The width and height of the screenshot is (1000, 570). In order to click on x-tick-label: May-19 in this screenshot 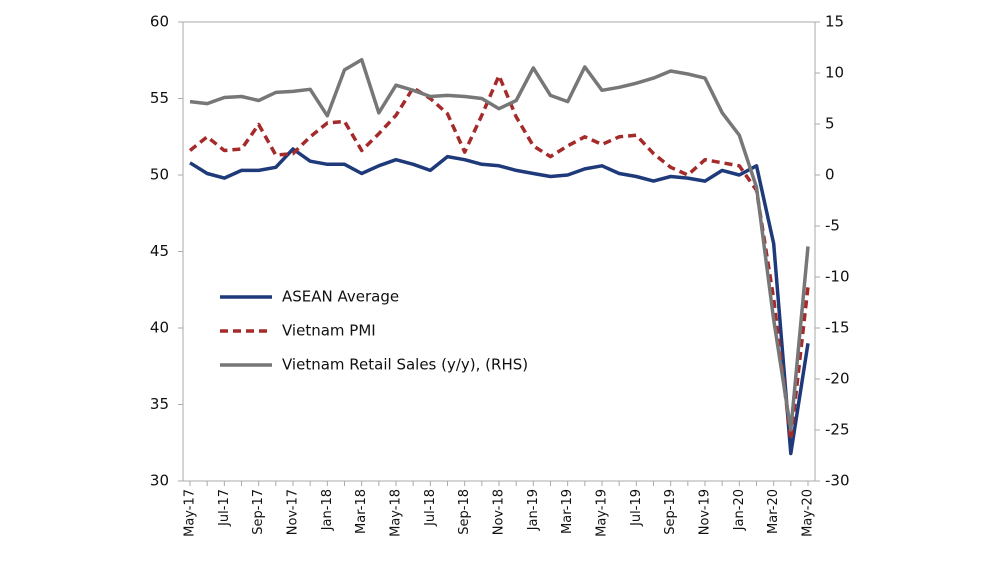, I will do `click(602, 513)`.